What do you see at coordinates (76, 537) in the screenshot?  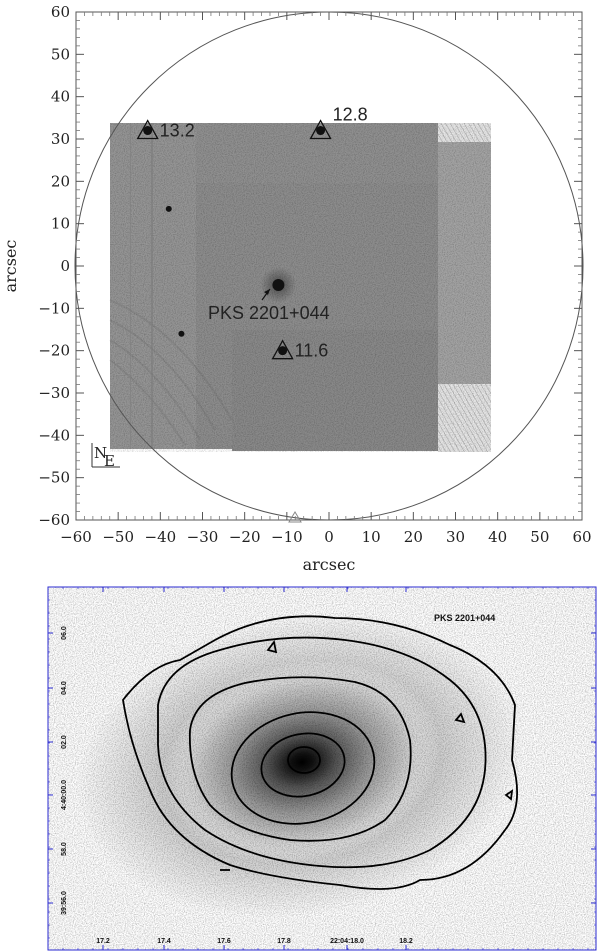 I see `x-tick-label: −60` at bounding box center [76, 537].